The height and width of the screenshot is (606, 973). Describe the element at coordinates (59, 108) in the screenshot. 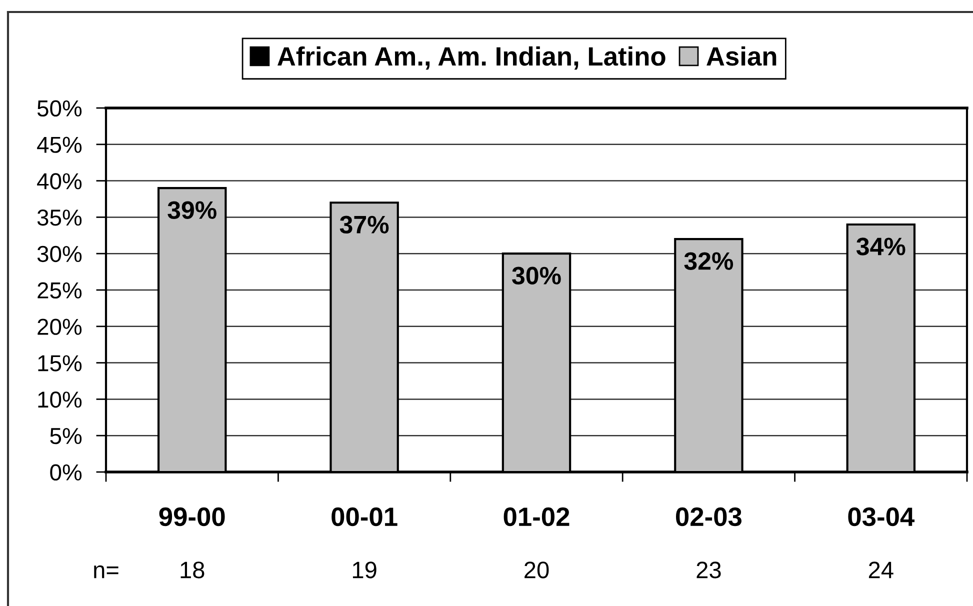

I see `y-tick-label: 50%` at that location.